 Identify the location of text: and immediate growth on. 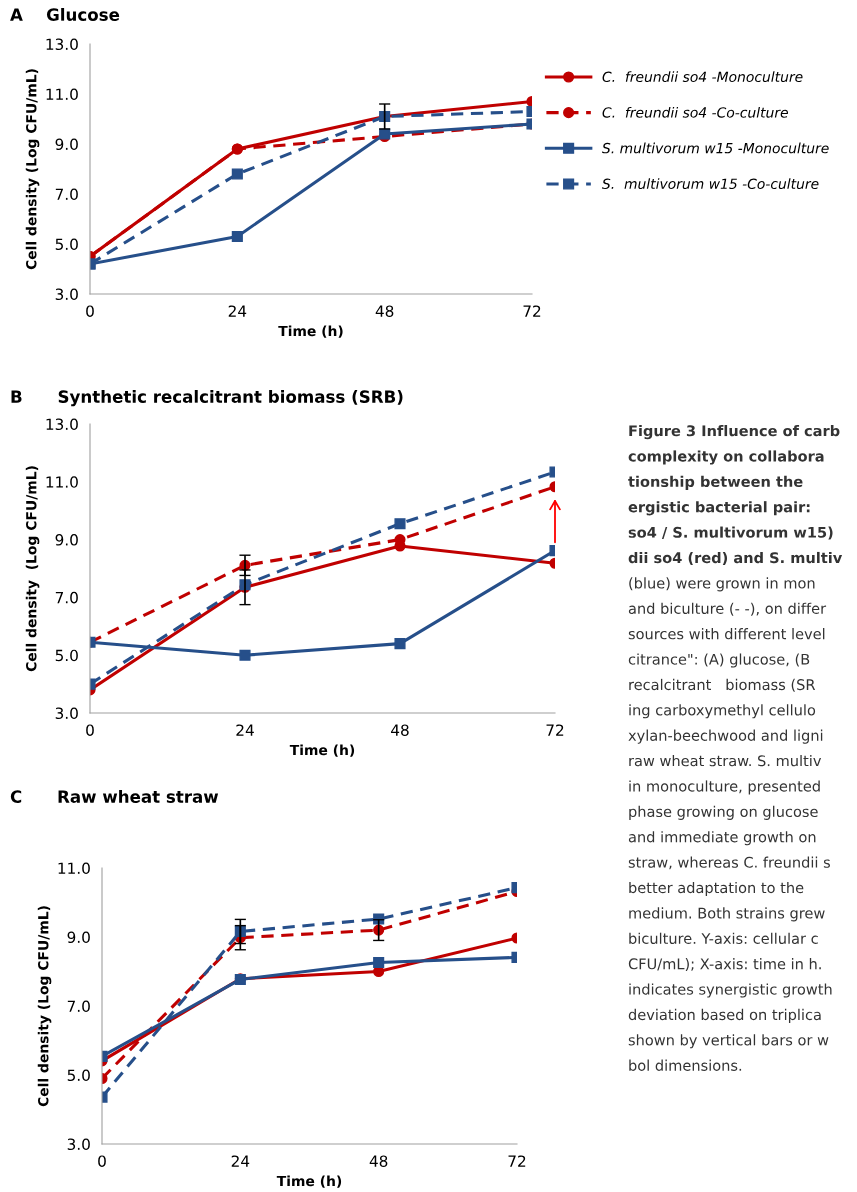
(722, 838).